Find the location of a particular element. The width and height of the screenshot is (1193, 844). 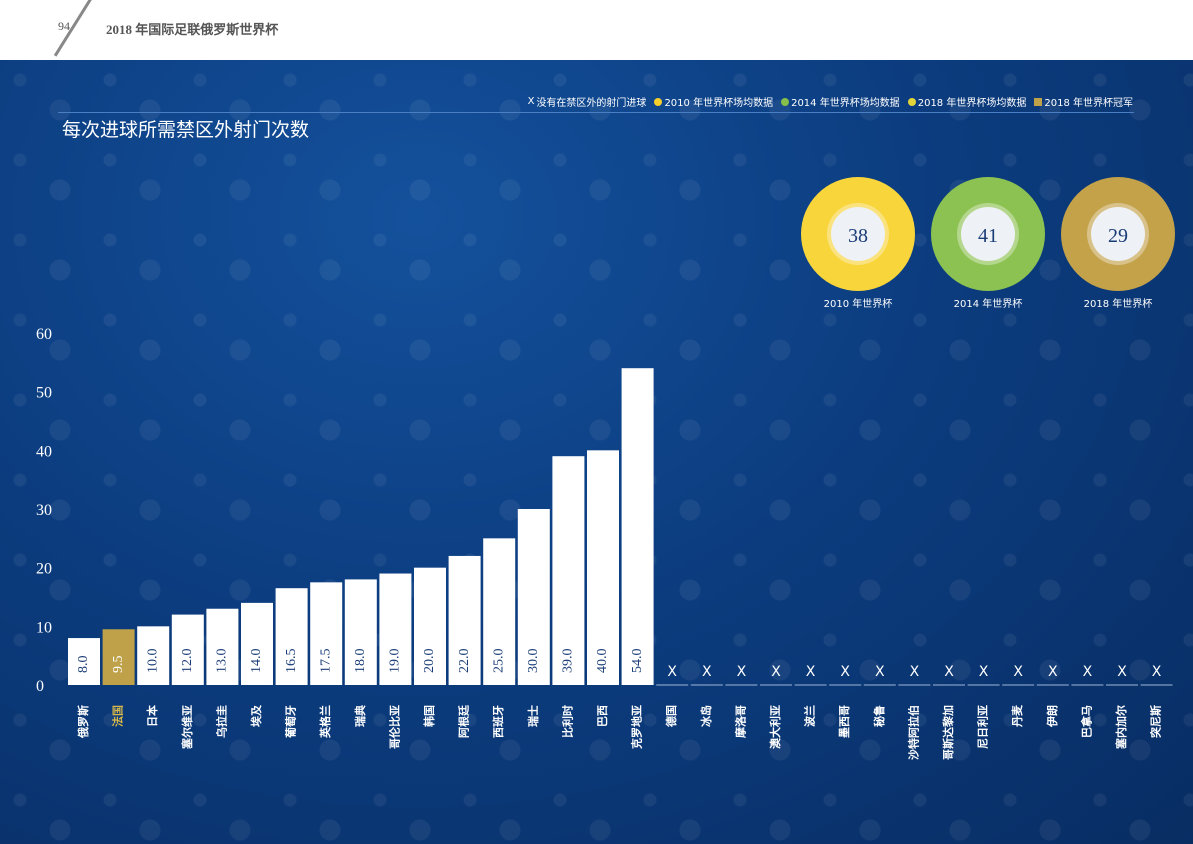

category-label: 阿根廷 is located at coordinates (464, 721).